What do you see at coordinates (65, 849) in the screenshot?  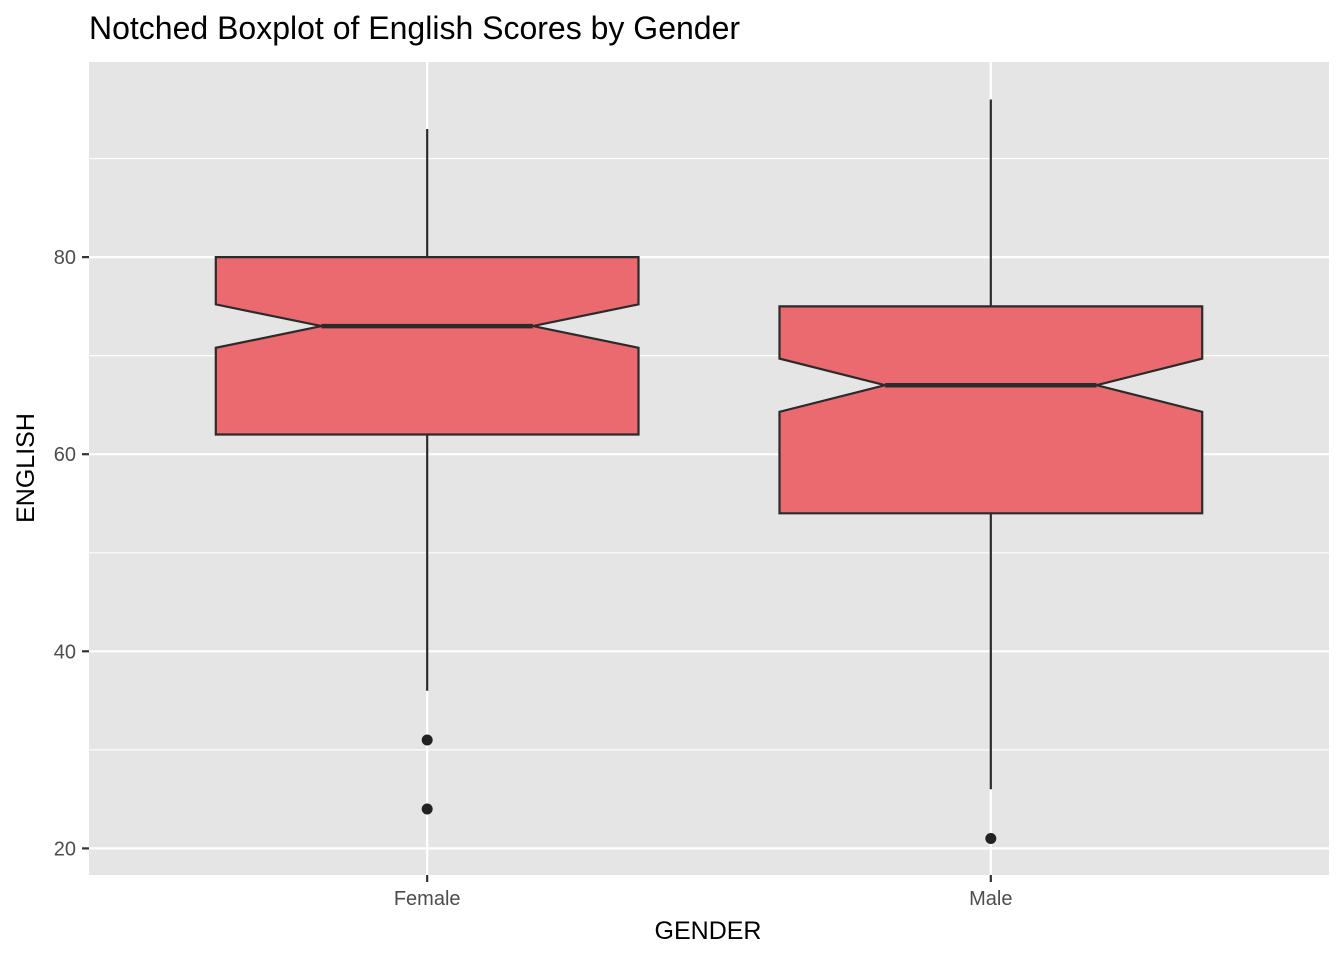 I see `y-tick-label: 20` at bounding box center [65, 849].